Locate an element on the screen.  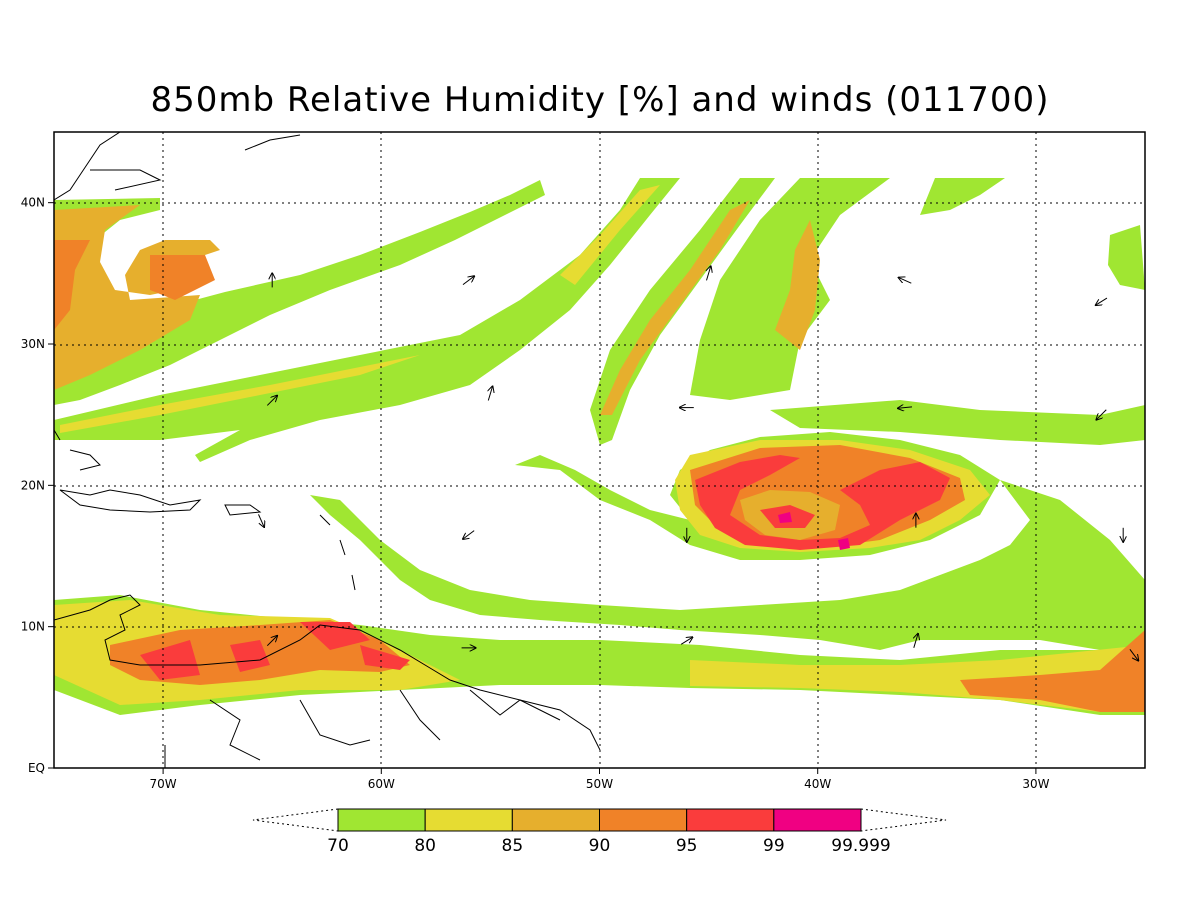
rh-region-nw-swirl-core is located at coordinates (137, 297).